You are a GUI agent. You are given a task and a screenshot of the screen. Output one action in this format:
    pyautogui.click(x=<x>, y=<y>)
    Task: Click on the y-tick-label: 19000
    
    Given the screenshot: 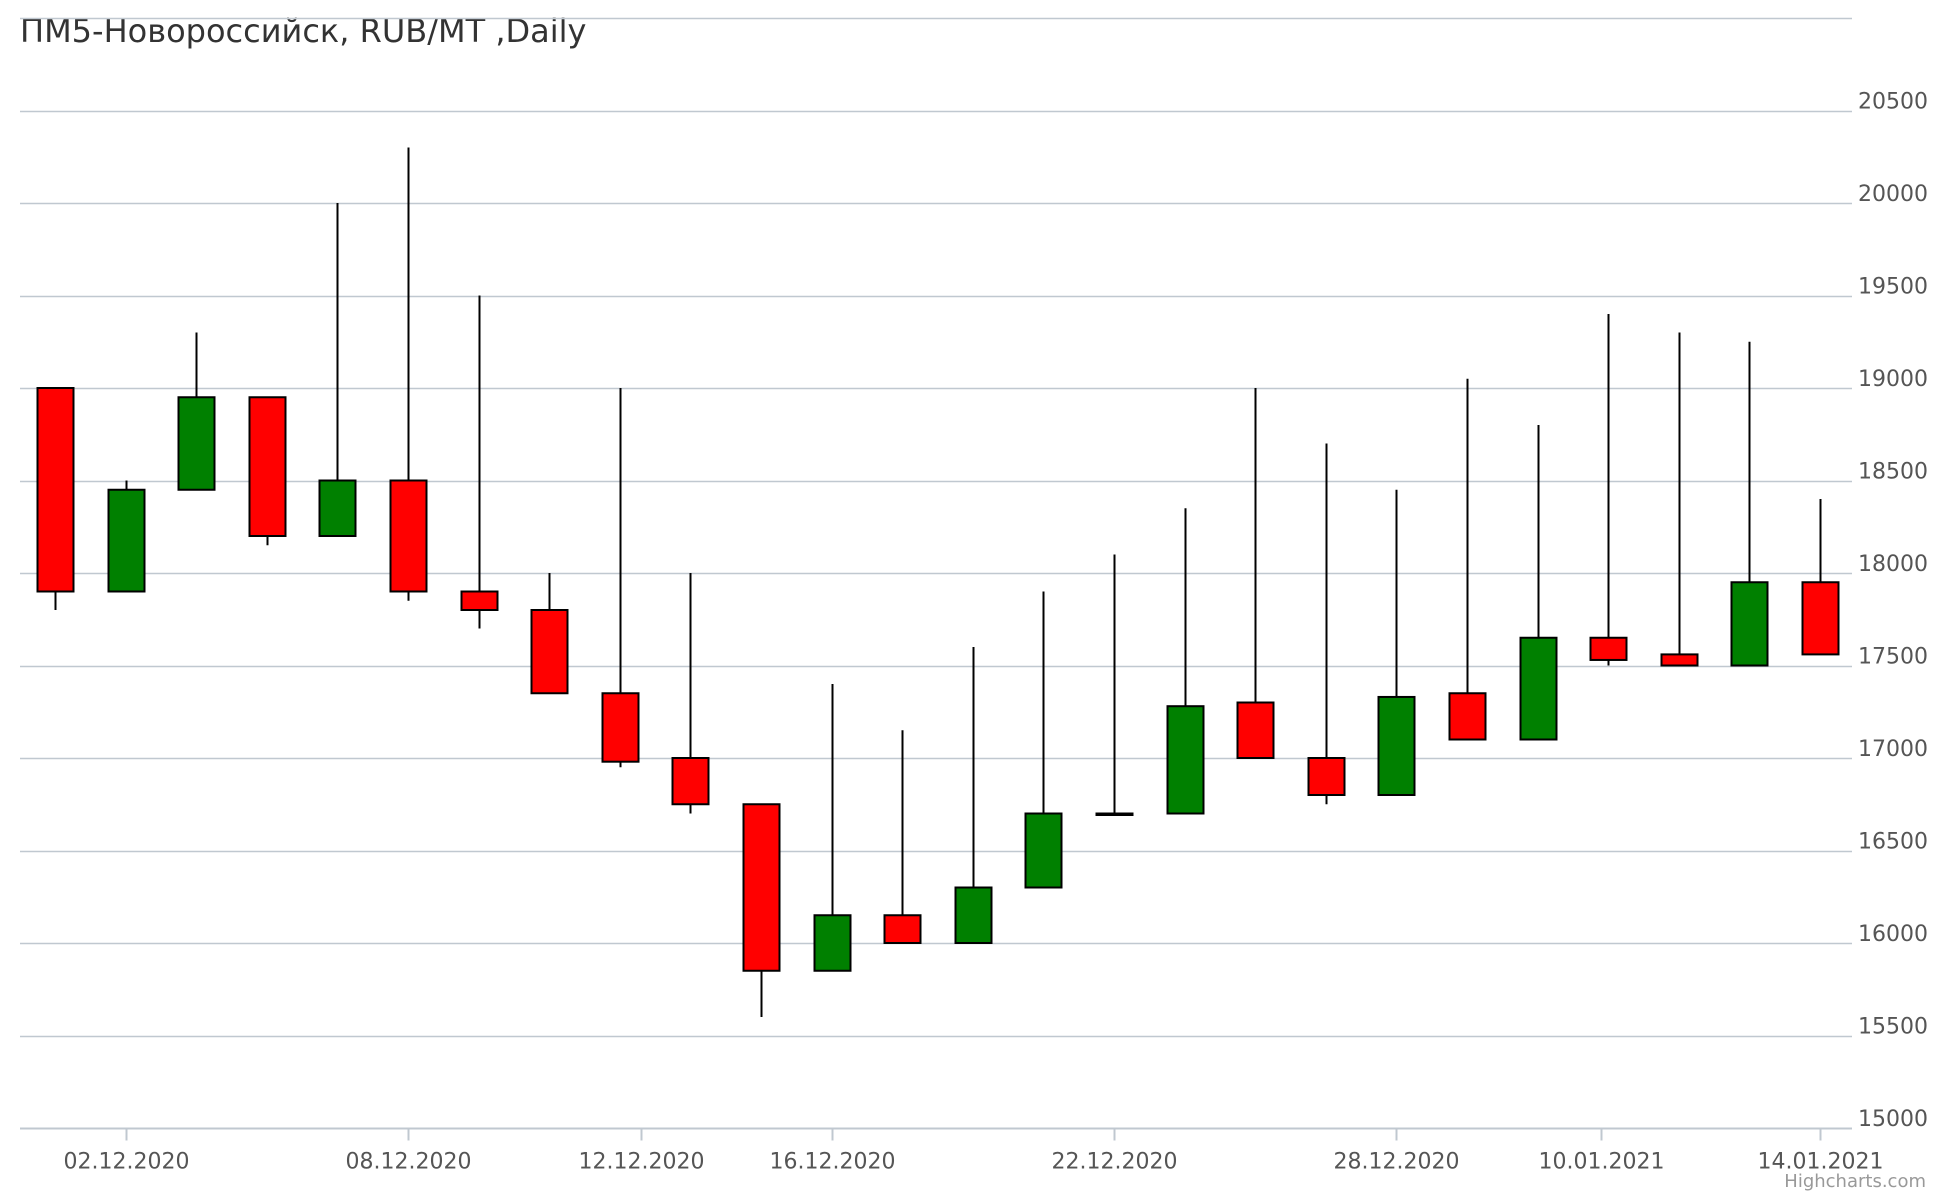 What is the action you would take?
    pyautogui.click(x=1893, y=379)
    